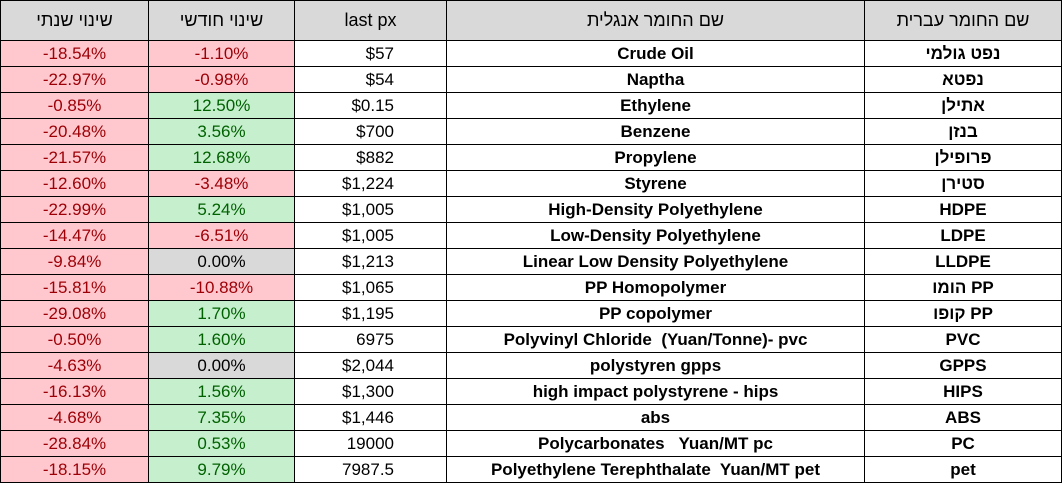 The image size is (1062, 483). What do you see at coordinates (963, 443) in the screenshot?
I see `hebrew-name-cell: PC` at bounding box center [963, 443].